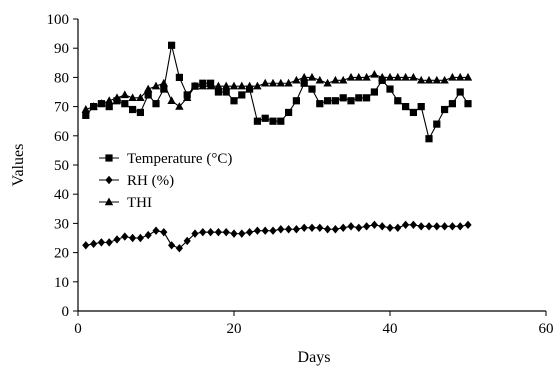 This screenshot has width=556, height=366. Describe the element at coordinates (61, 166) in the screenshot. I see `y-tick-label: 50` at that location.